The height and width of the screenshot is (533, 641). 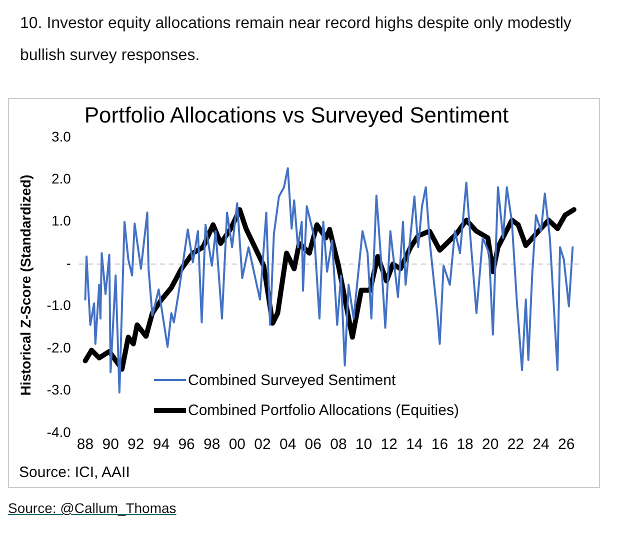 What do you see at coordinates (295, 40) in the screenshot?
I see `text: 10. Investor equity allocations remain near record highs despite only modestly bullish survey responses.` at bounding box center [295, 40].